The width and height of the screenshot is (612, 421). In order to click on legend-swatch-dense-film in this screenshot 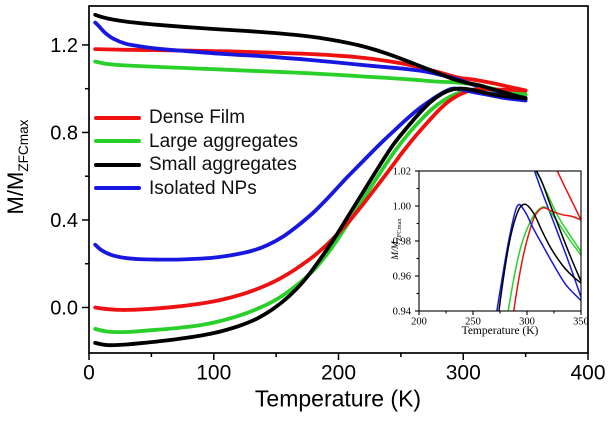, I will do `click(117, 117)`.